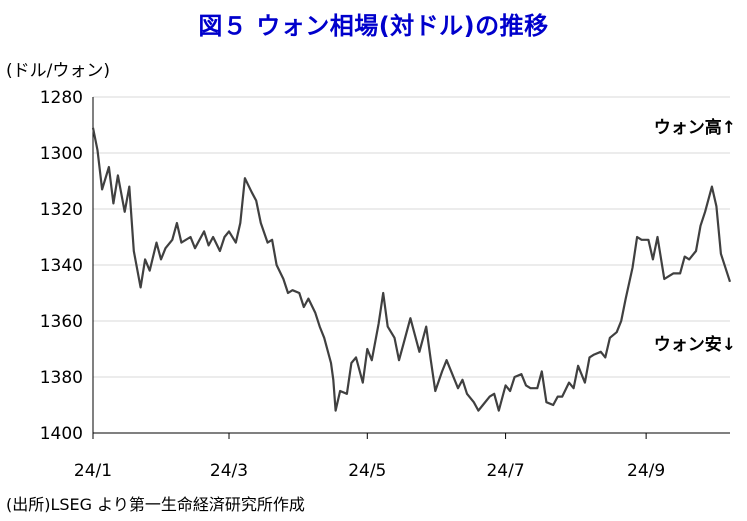  Describe the element at coordinates (61, 210) in the screenshot. I see `y-tick-label: 1320` at that location.